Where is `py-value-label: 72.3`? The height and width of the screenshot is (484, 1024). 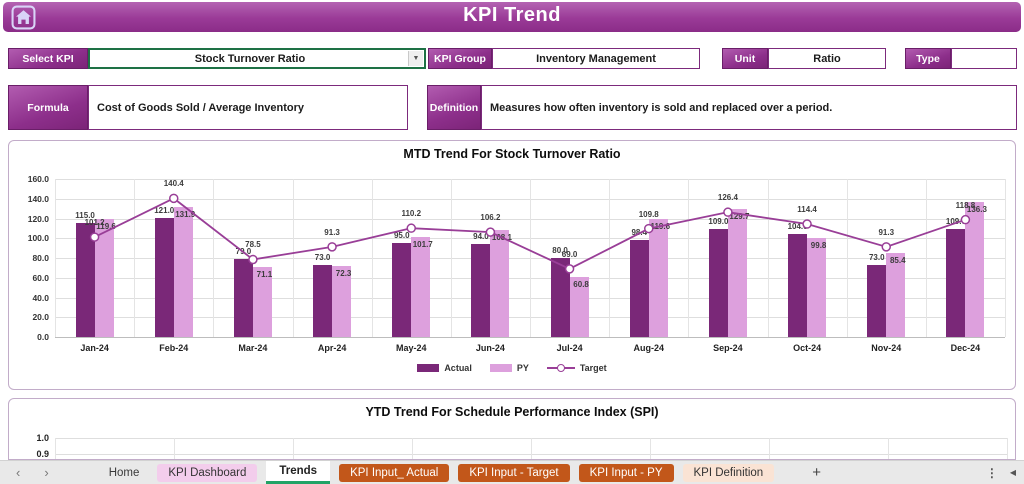
py-value-label: 72.3 is located at coordinates (343, 273).